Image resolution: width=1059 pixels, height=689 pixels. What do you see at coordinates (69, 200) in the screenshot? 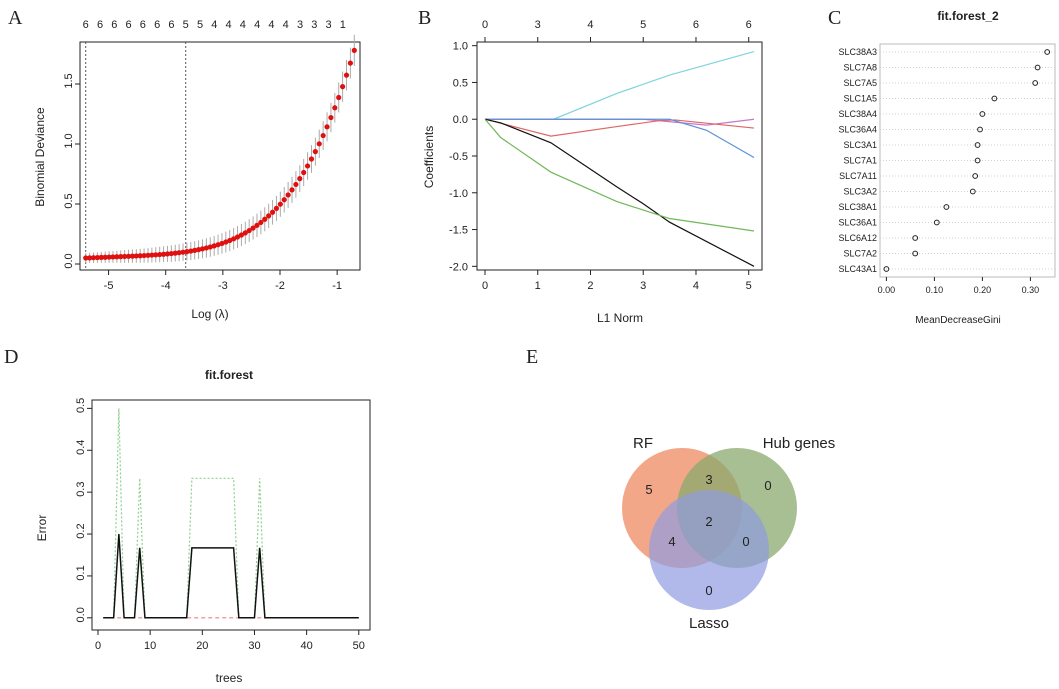
I see `panel-a-ytick-label: 0.5` at bounding box center [69, 200].